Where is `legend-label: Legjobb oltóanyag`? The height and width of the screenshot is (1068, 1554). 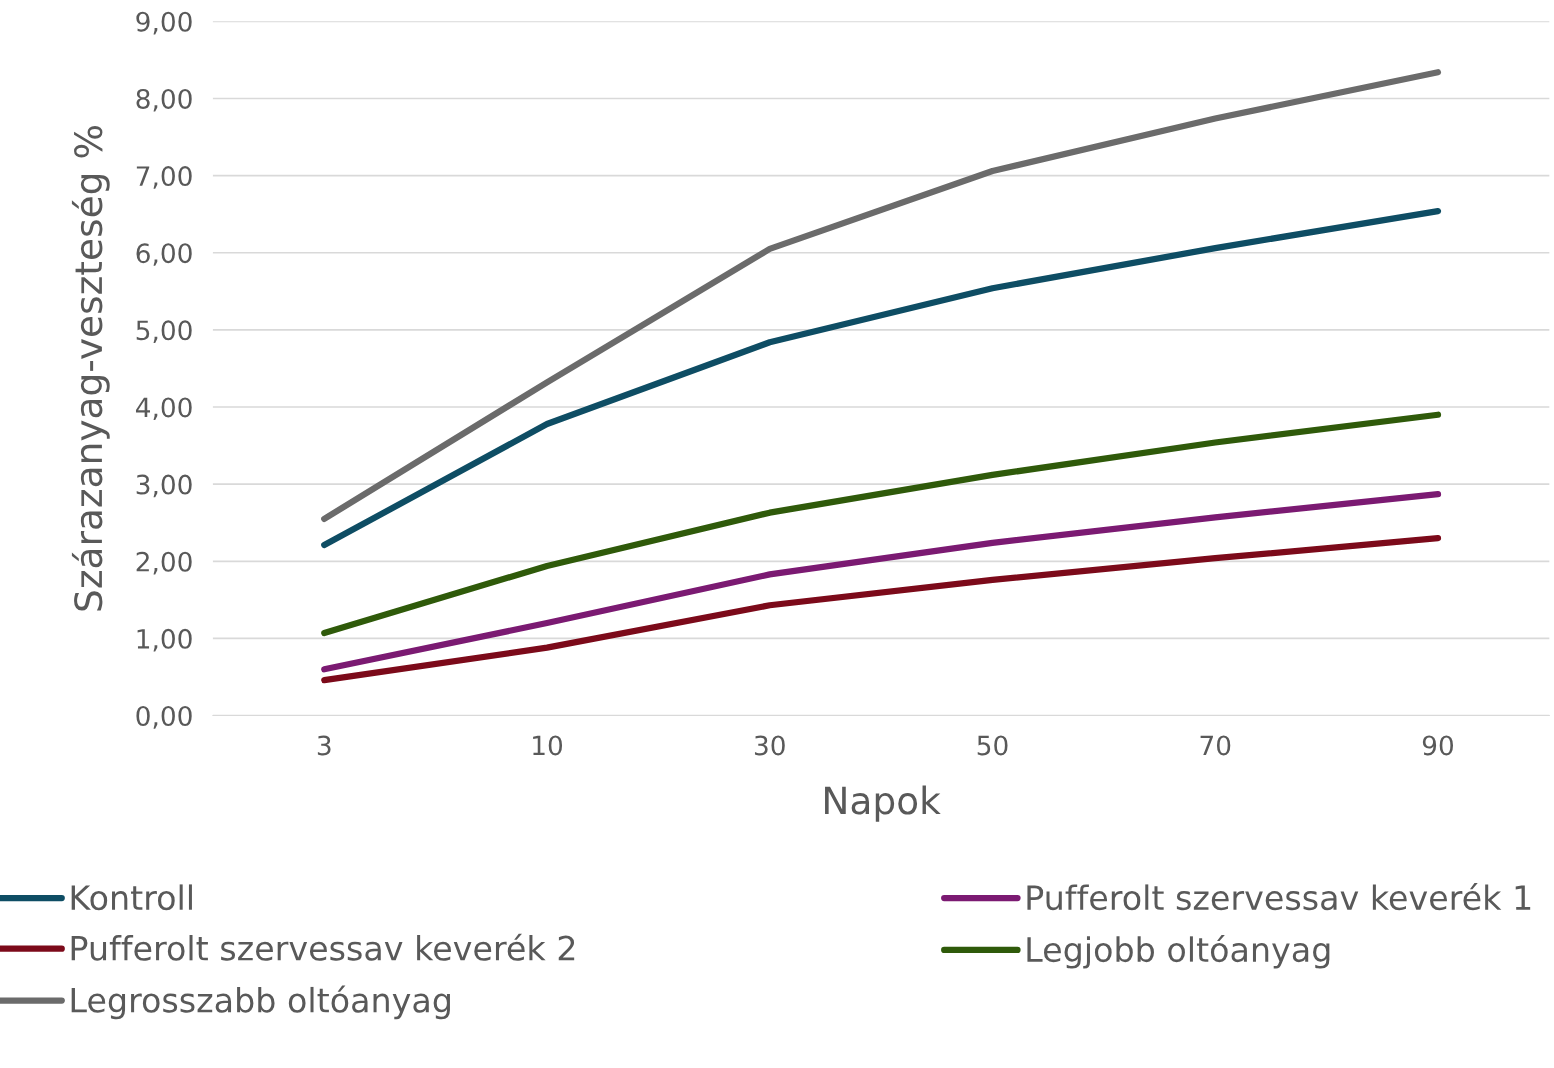 legend-label: Legjobb oltóanyag is located at coordinates (1178, 951).